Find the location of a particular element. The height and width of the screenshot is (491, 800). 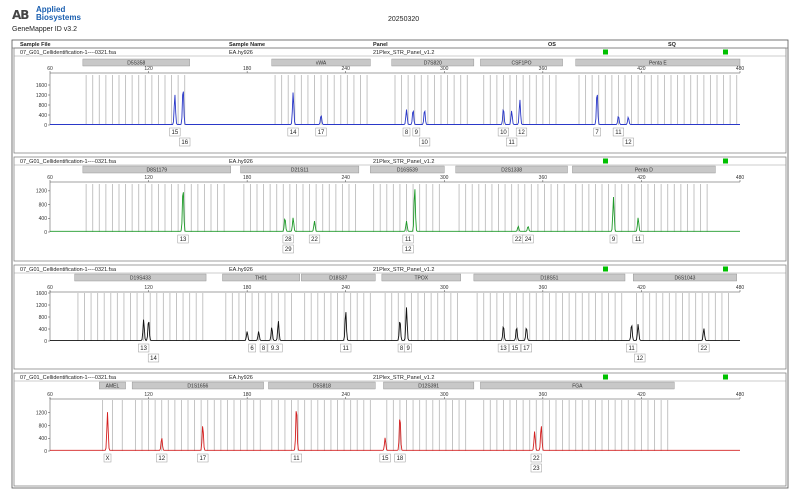

trace-green is located at coordinates (395, 210).